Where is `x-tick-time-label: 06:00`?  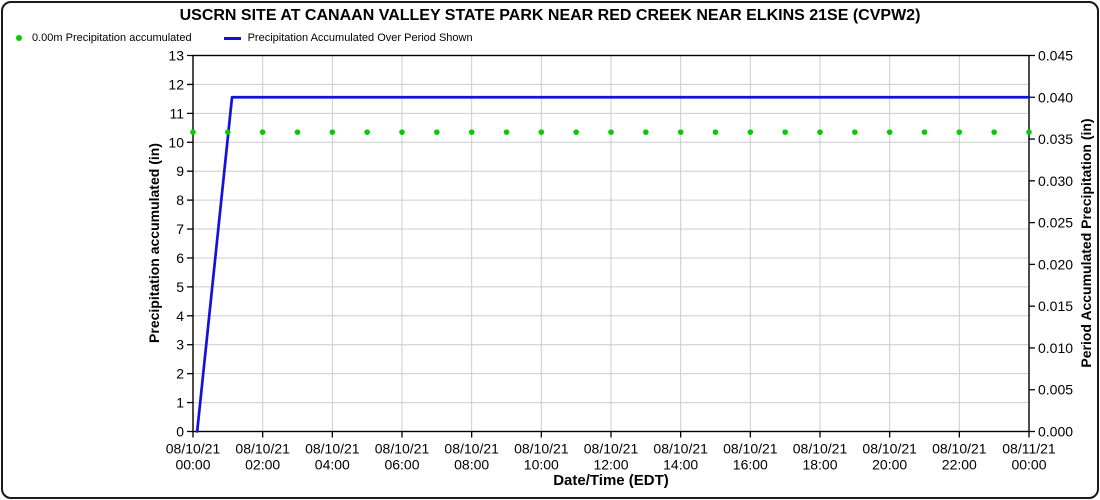
x-tick-time-label: 06:00 is located at coordinates (401, 465).